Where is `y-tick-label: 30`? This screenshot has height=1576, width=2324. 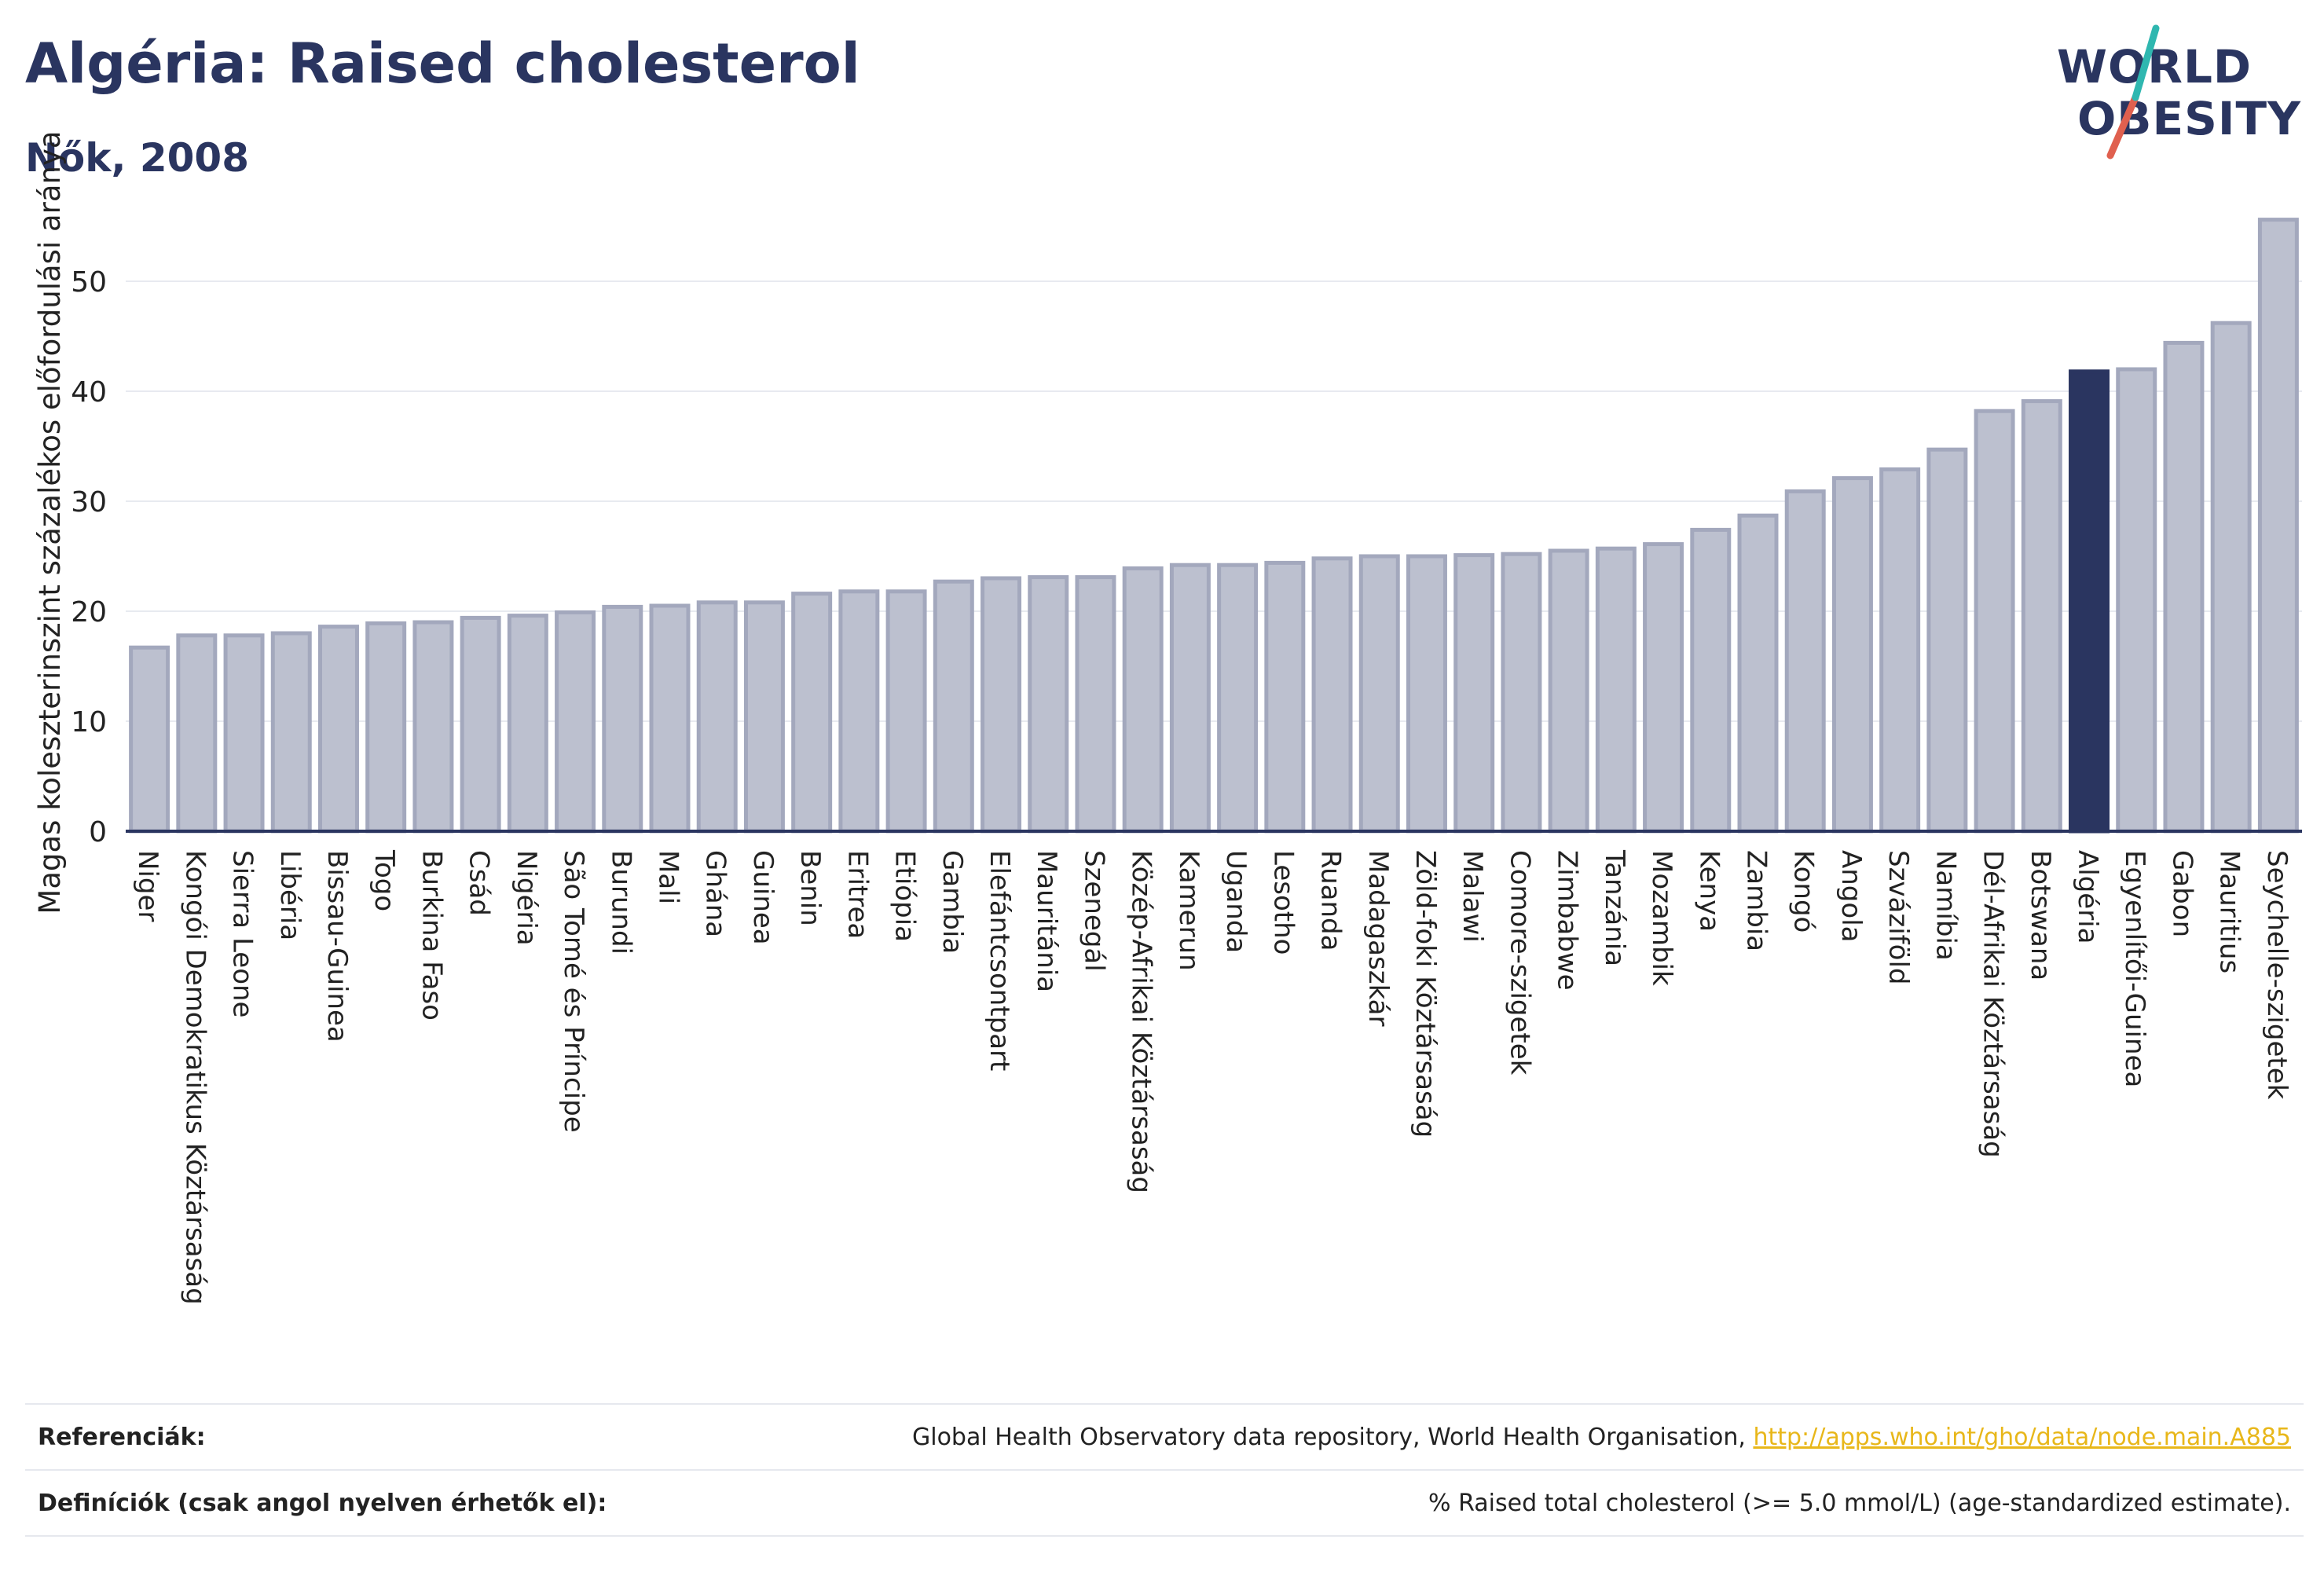 y-tick-label: 30 is located at coordinates (89, 502).